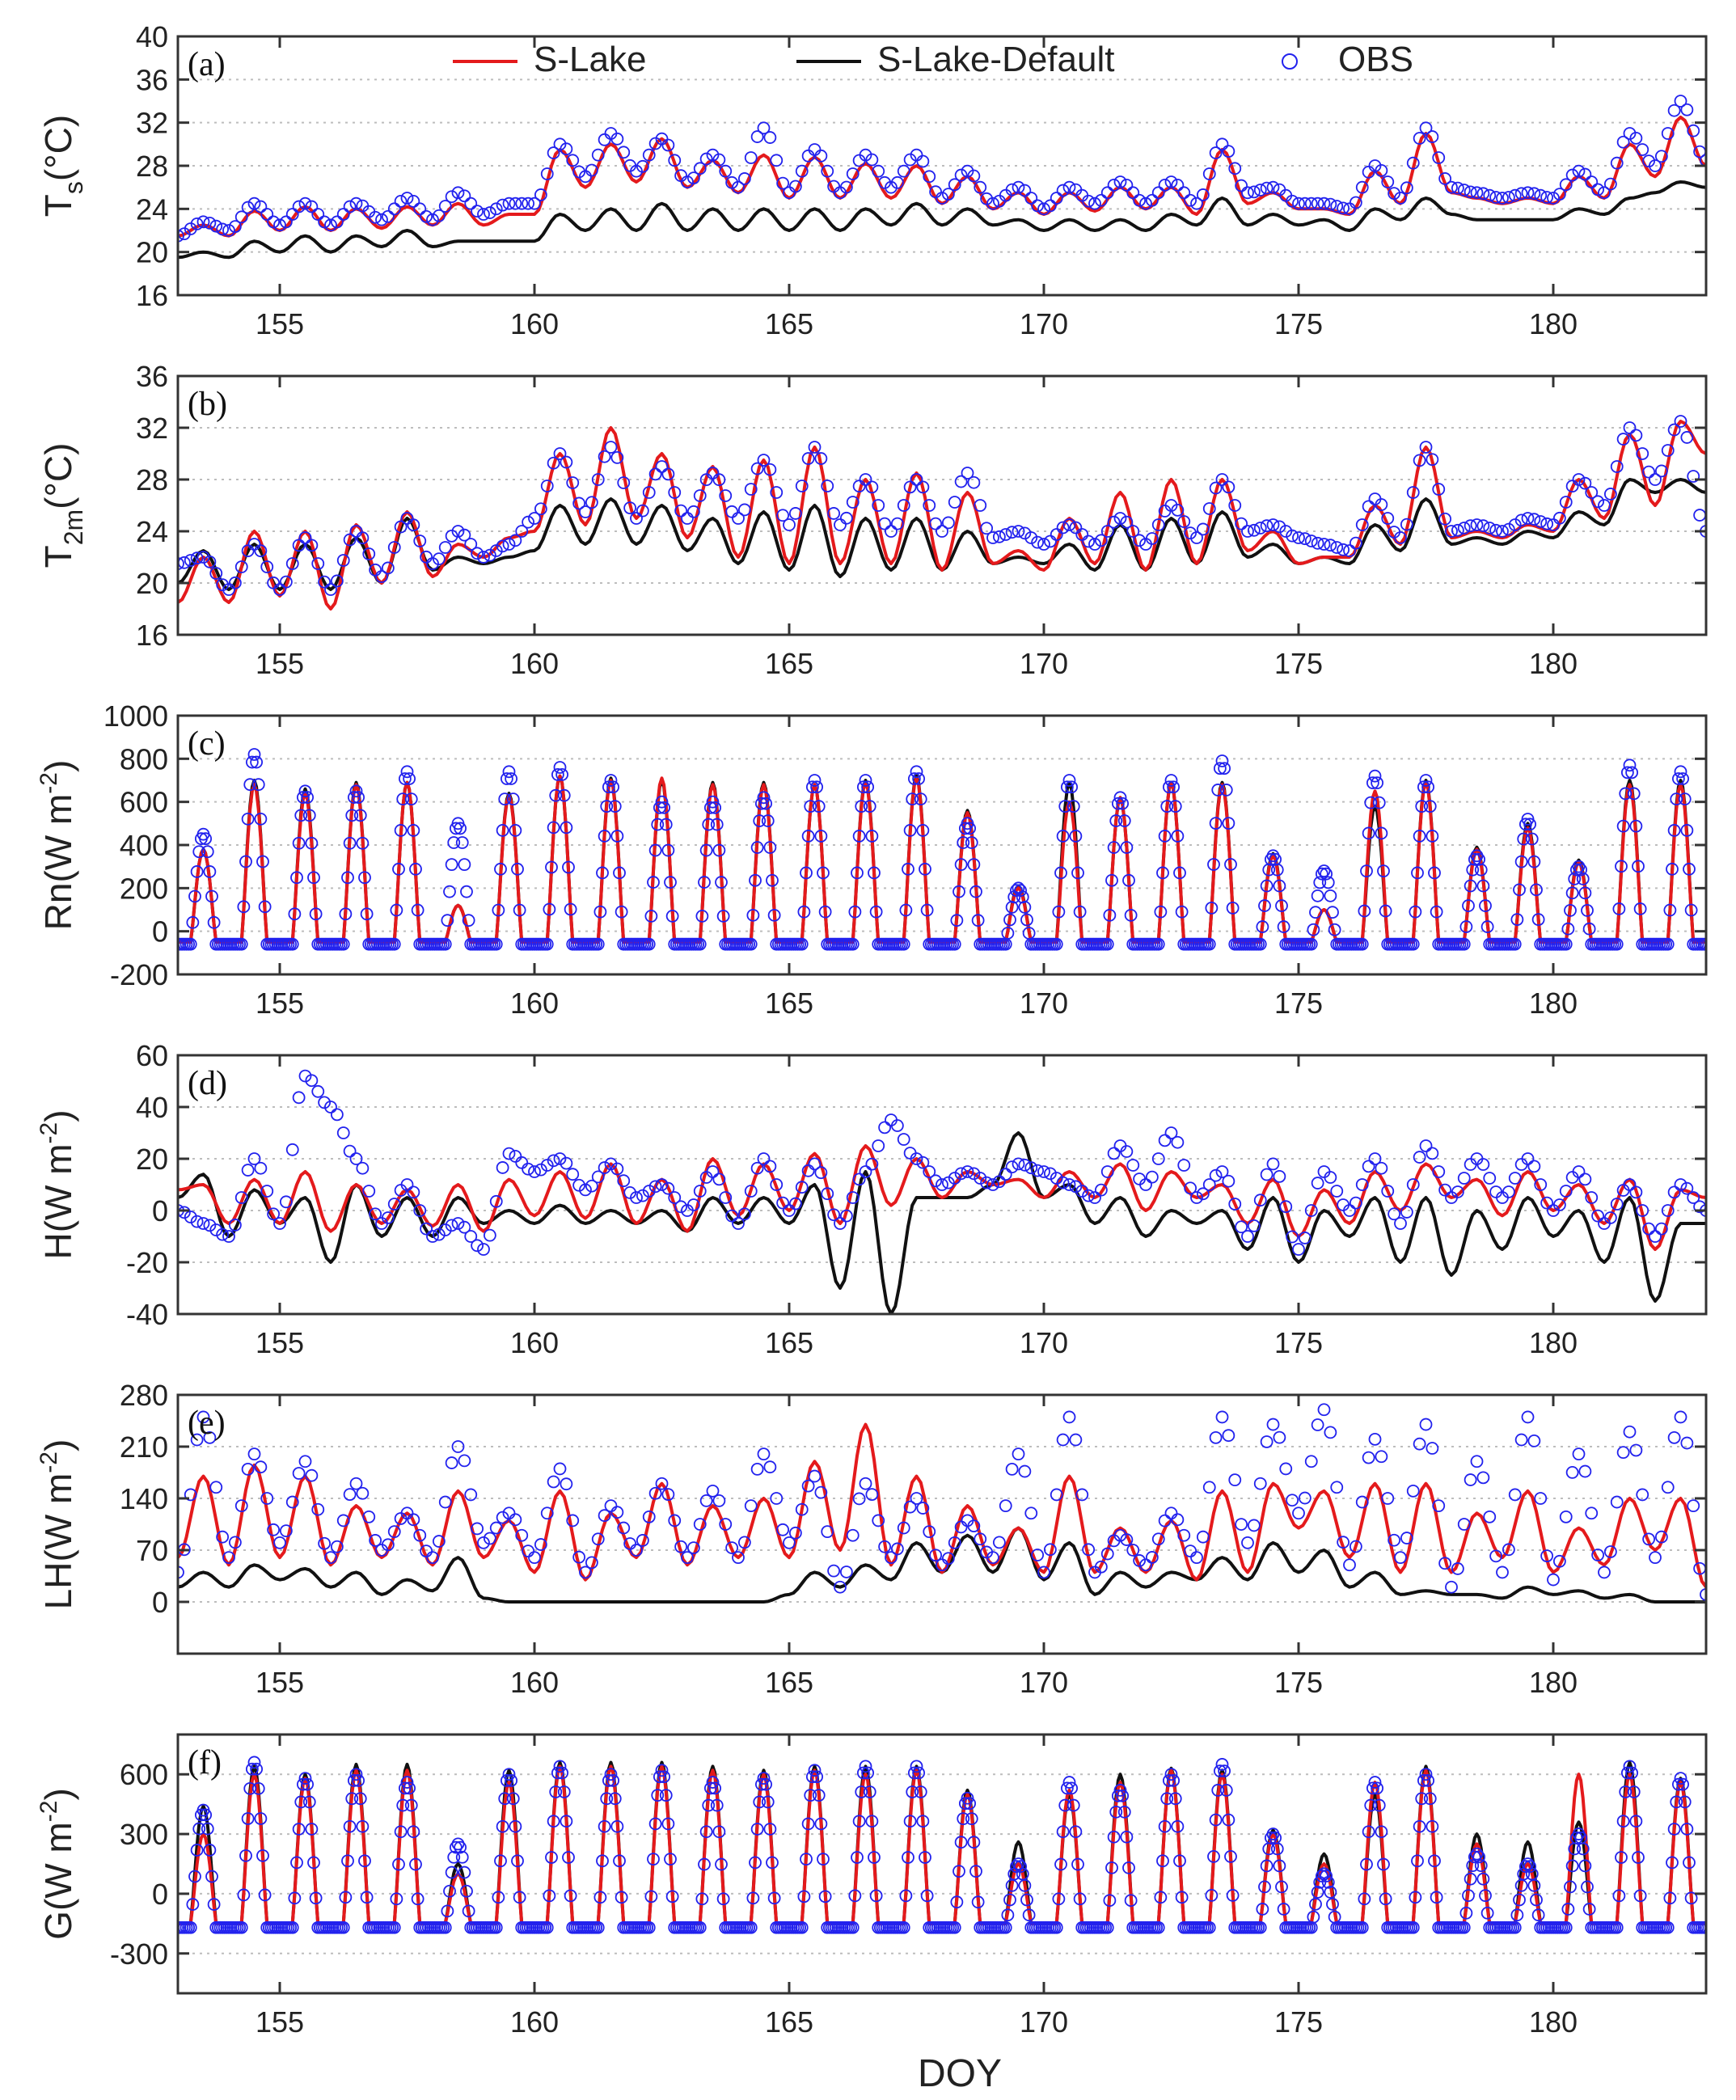  Describe the element at coordinates (942, 1845) in the screenshot. I see `obs-series` at that location.